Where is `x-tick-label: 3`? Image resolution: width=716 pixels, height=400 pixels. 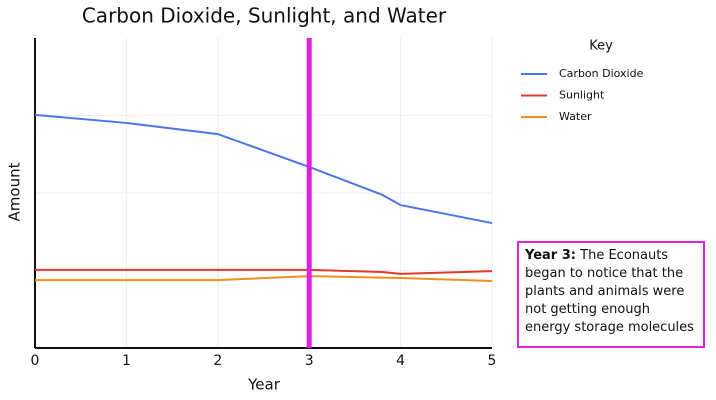 x-tick-label: 3 is located at coordinates (309, 361).